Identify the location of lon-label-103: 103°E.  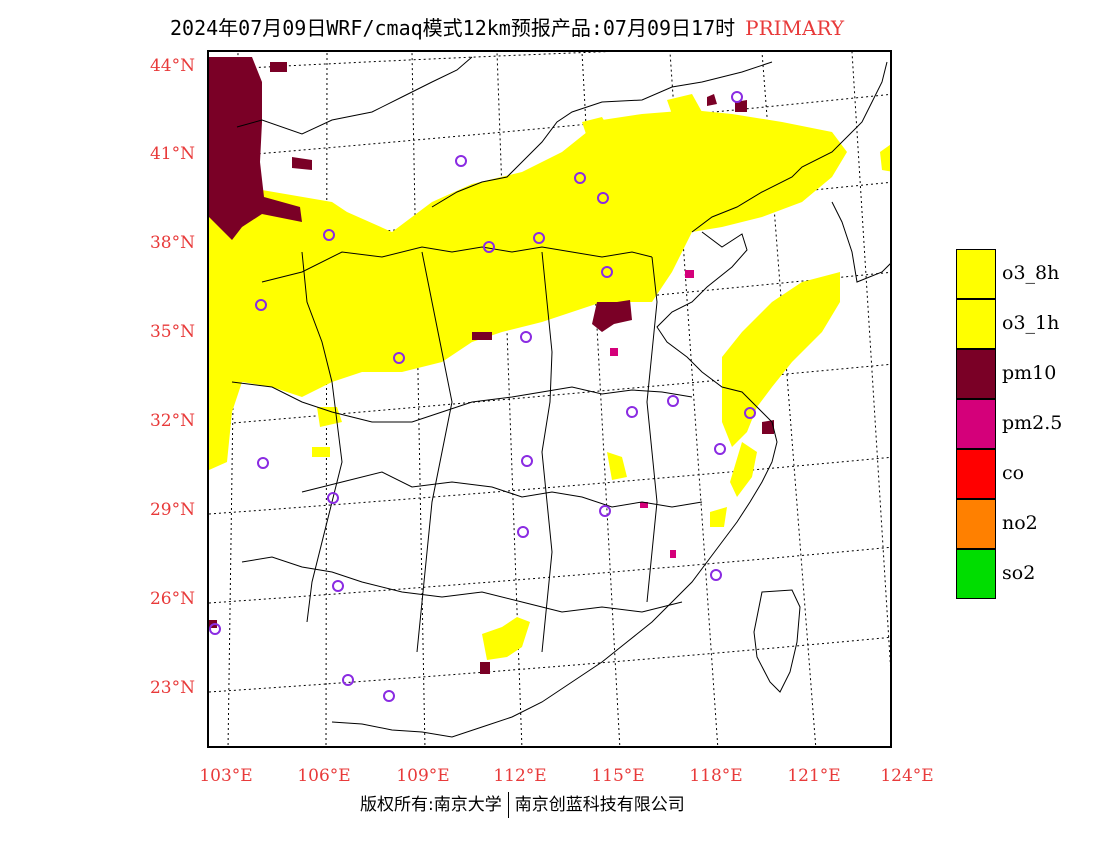
(226, 776).